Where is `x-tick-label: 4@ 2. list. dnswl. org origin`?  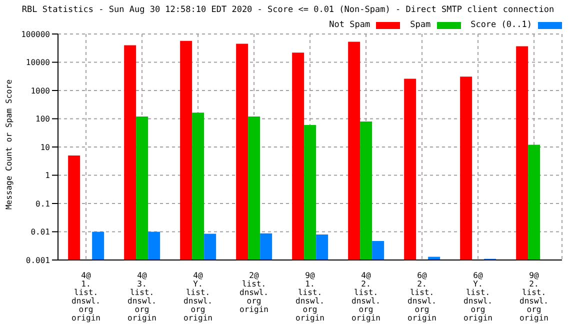
x-tick-label: 4@ 2. list. dnswl. org origin is located at coordinates (366, 296).